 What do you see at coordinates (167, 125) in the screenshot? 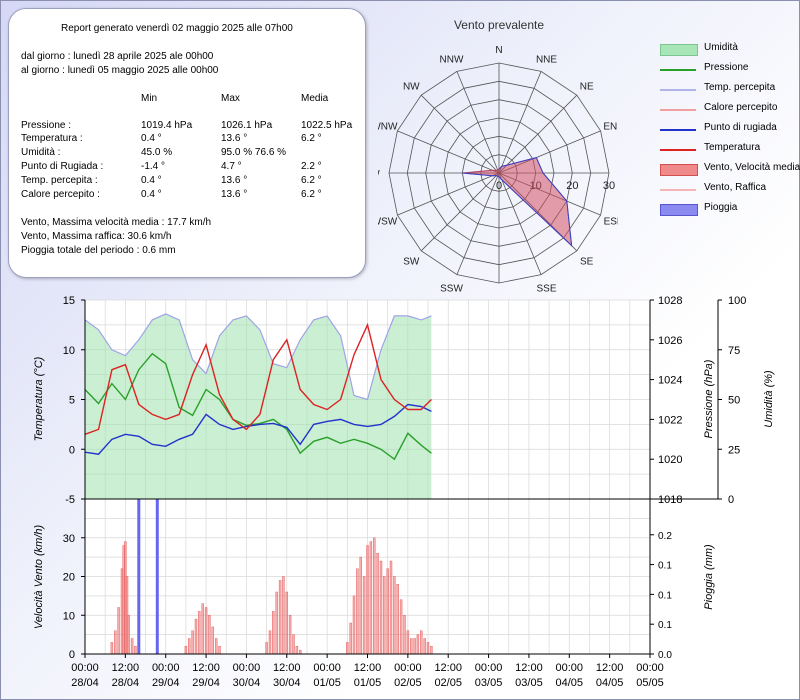
I see `row-min: 1019.4 hPa` at bounding box center [167, 125].